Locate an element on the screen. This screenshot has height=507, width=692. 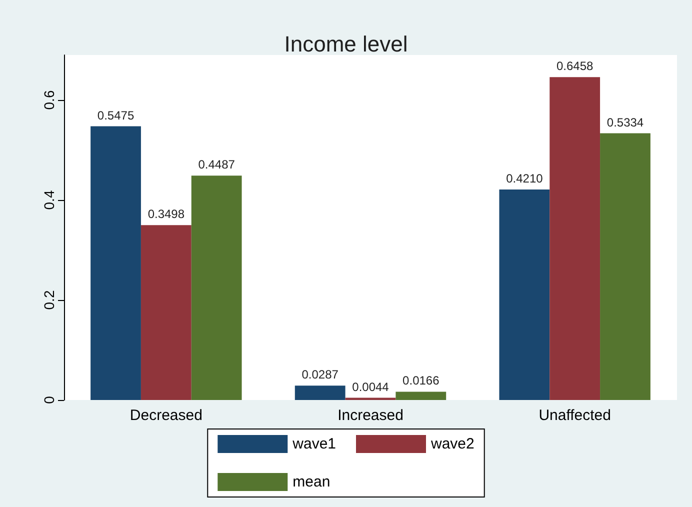
data-label: 0.5475 is located at coordinates (115, 115).